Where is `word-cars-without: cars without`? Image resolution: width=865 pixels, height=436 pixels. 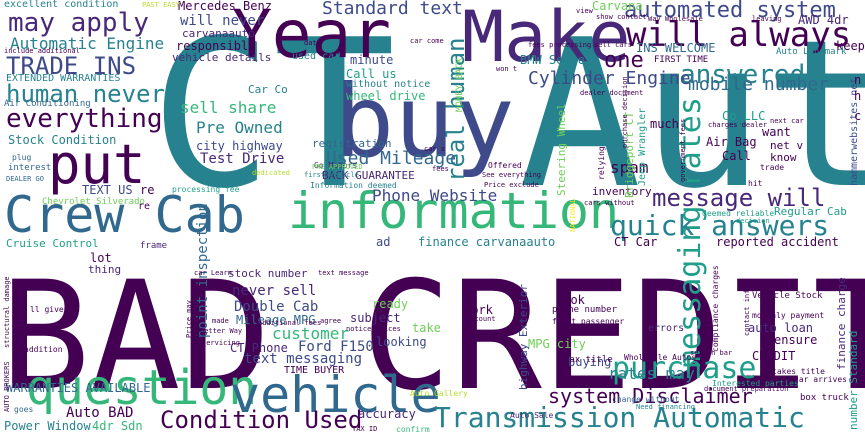 word-cars-without: cars without is located at coordinates (609, 203).